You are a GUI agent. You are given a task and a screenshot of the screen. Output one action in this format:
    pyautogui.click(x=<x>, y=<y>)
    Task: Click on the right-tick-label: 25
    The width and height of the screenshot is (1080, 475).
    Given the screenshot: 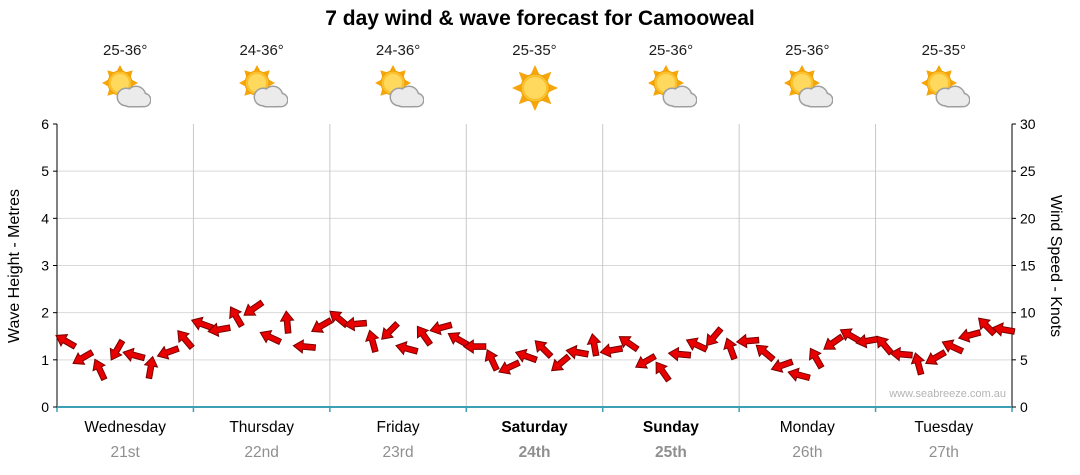 What is the action you would take?
    pyautogui.click(x=1028, y=171)
    